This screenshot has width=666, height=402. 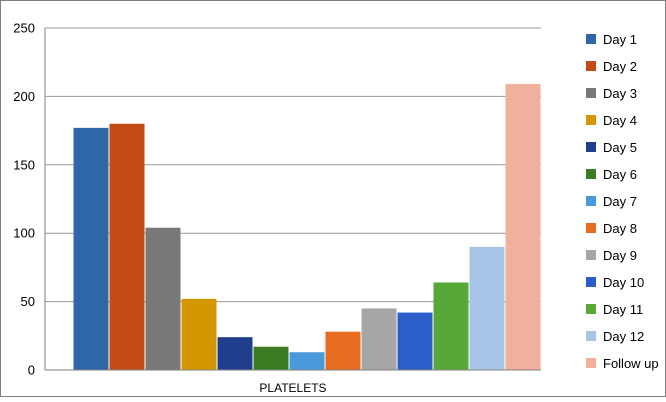 I want to click on y-tick-label: 150, so click(x=24, y=164).